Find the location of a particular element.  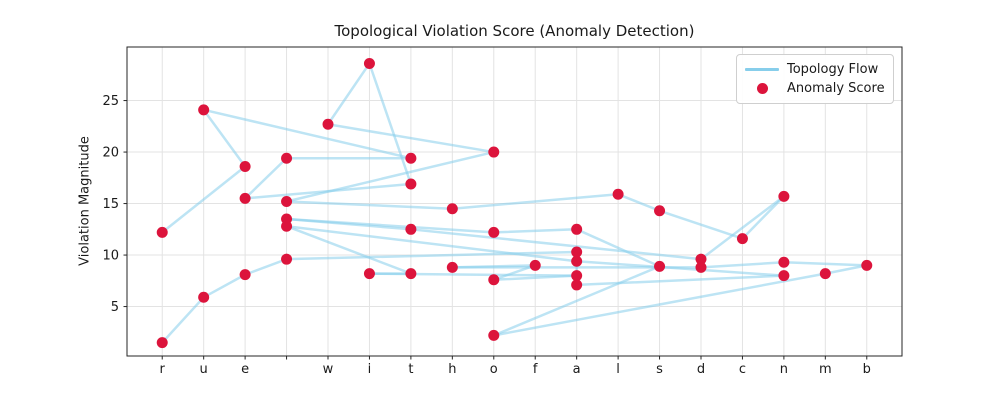

x-tick-label: f is located at coordinates (535, 369).